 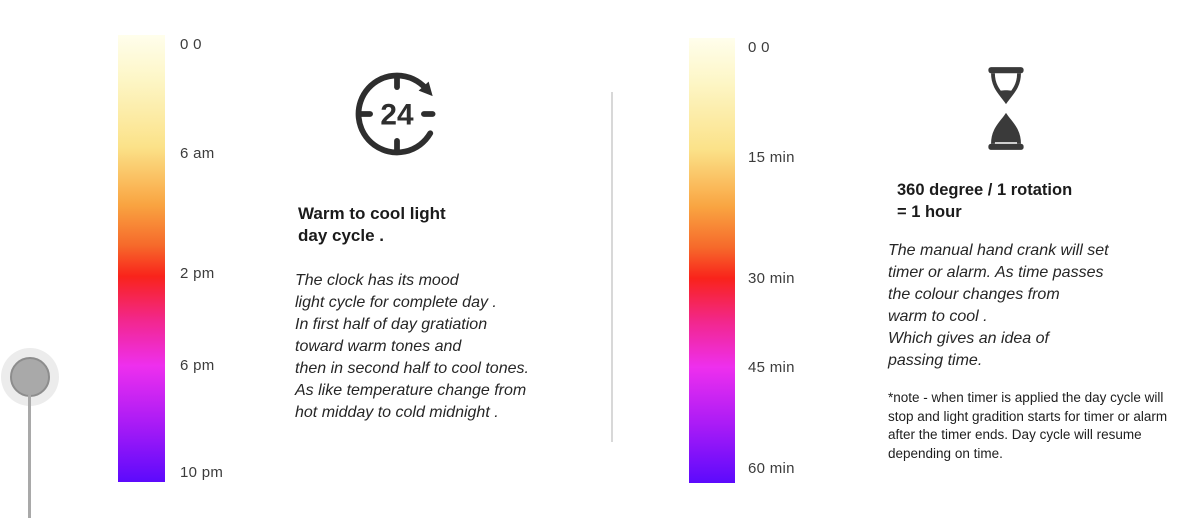 What do you see at coordinates (197, 365) in the screenshot?
I see `day-scale-label-6pm: 6 pm` at bounding box center [197, 365].